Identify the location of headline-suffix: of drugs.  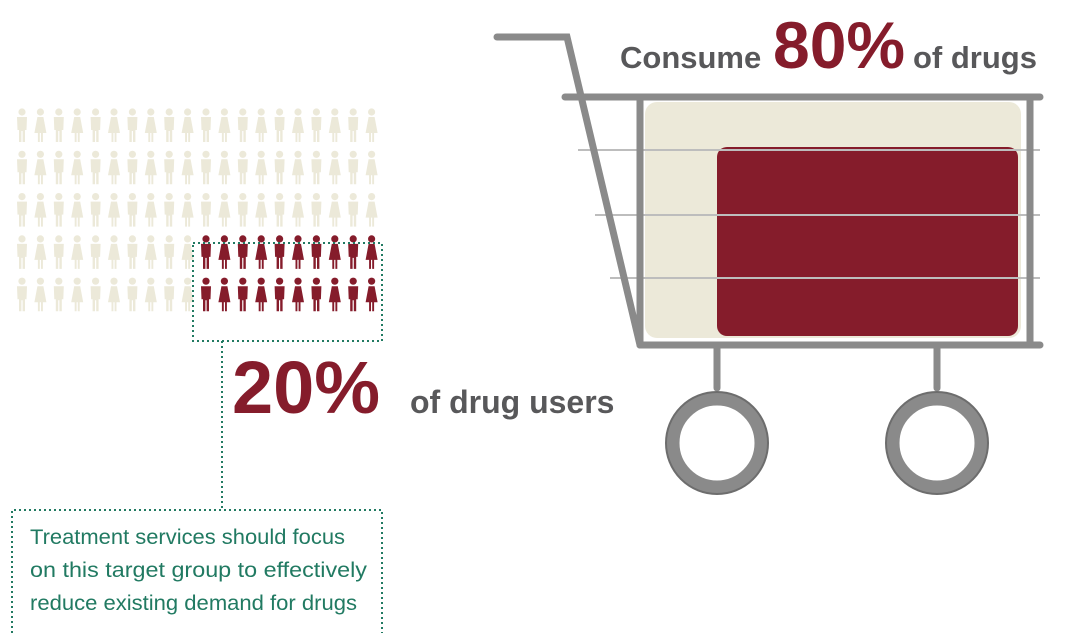
(975, 57).